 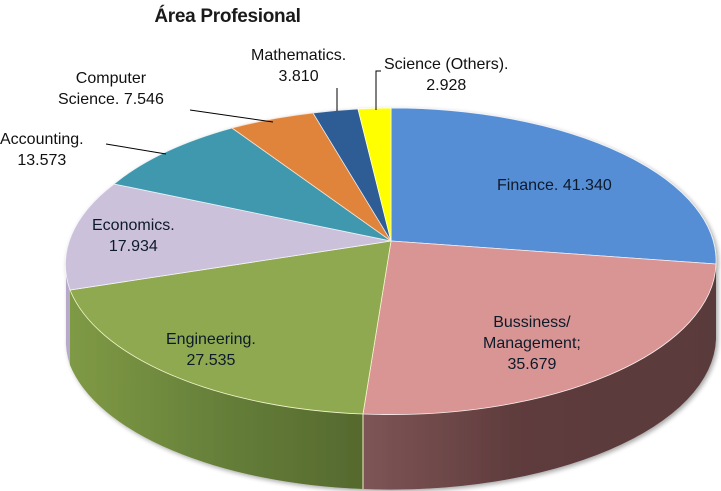 I want to click on chart-title: Área Profesional, so click(x=227, y=16).